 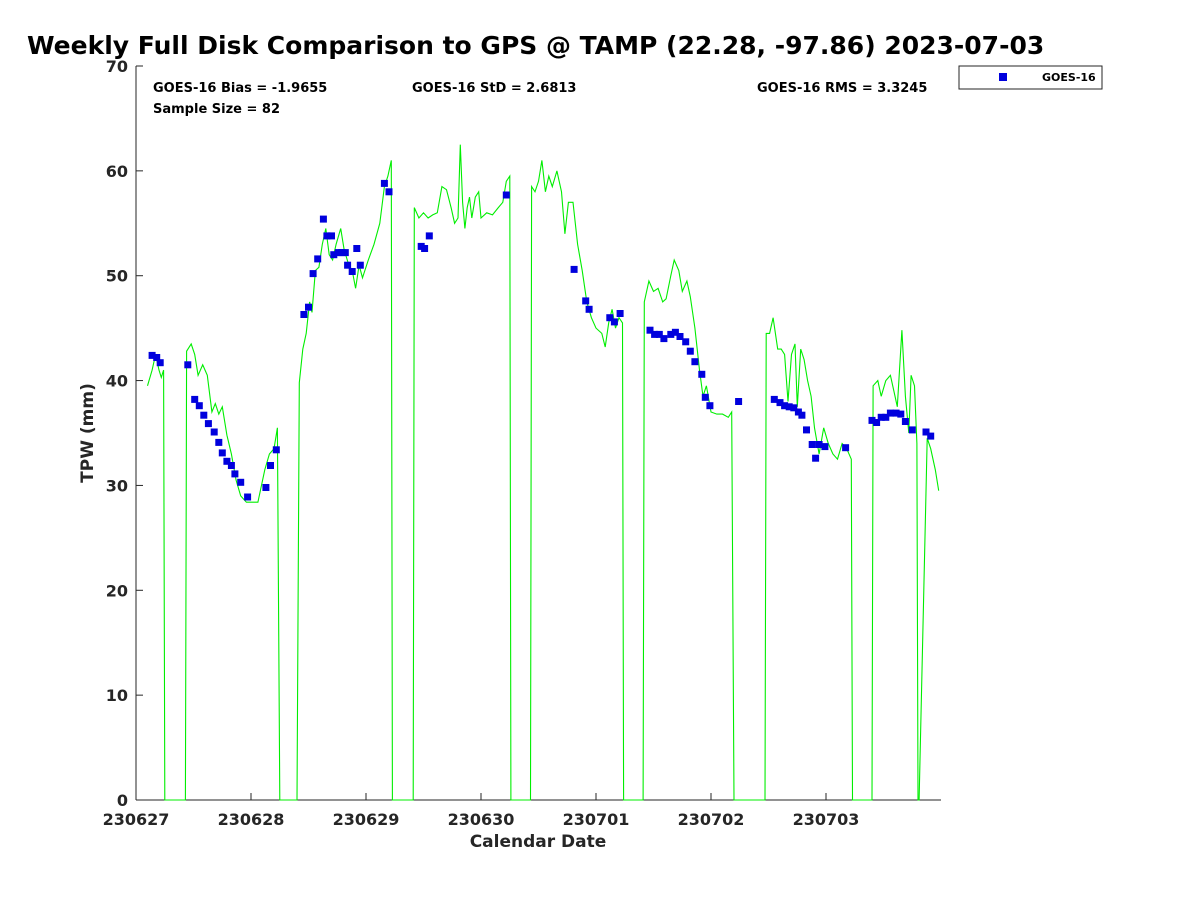 What do you see at coordinates (117, 171) in the screenshot?
I see `y-tick-label: 60` at bounding box center [117, 171].